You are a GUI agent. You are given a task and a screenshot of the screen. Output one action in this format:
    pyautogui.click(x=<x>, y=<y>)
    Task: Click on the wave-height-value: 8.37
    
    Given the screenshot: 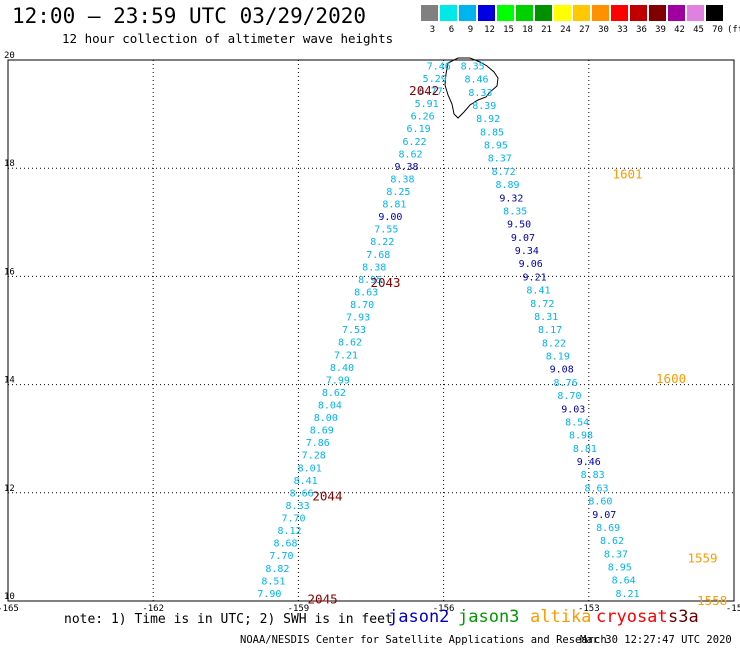 What is the action you would take?
    pyautogui.click(x=500, y=159)
    